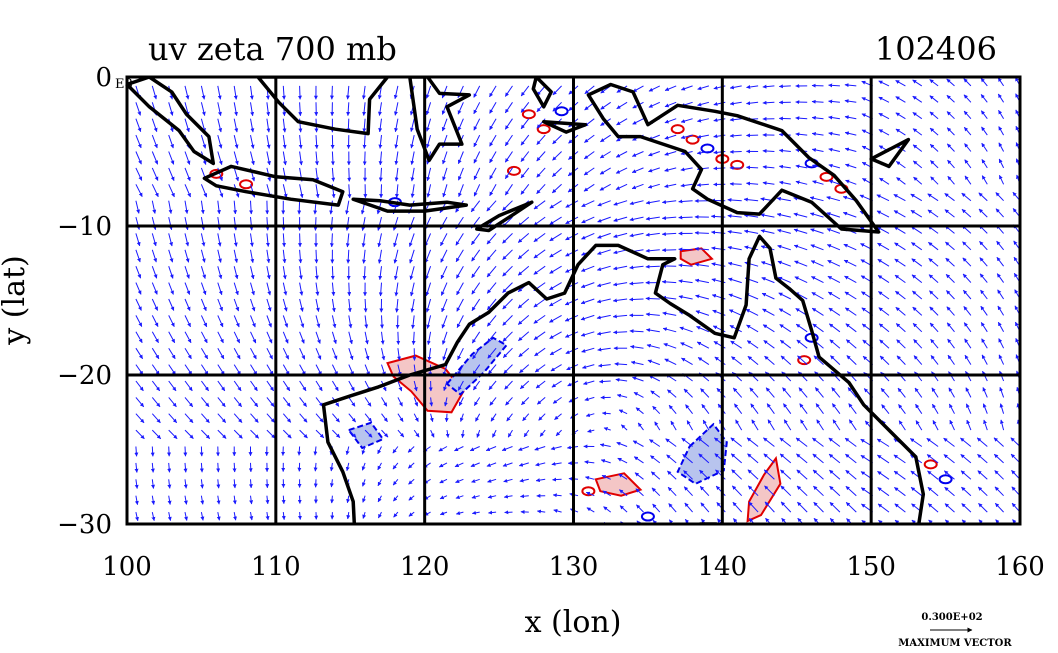  I want to click on reference-vector-value: 0.300E+02, so click(951, 617).